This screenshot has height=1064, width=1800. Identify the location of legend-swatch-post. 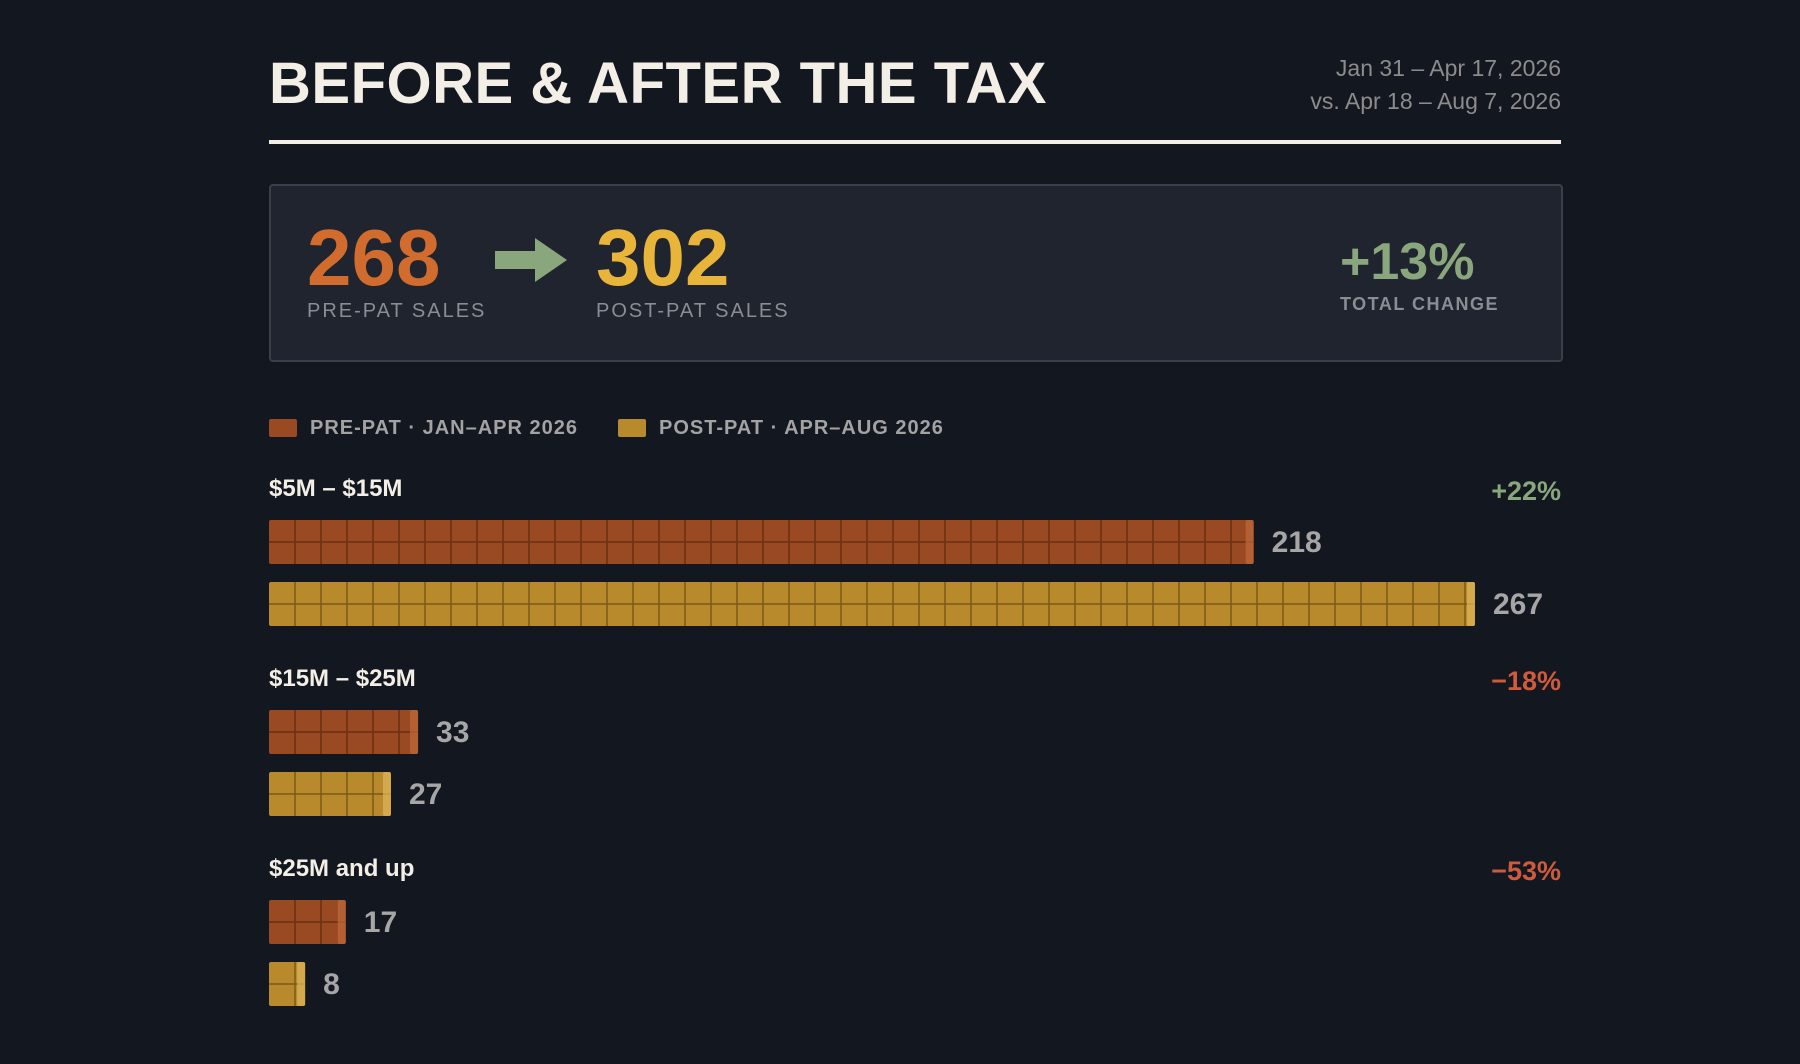
(632, 428).